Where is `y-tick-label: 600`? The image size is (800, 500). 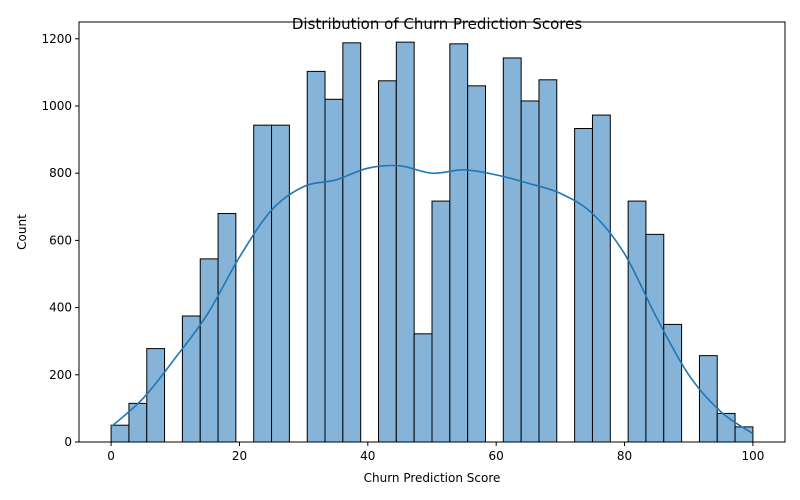
y-tick-label: 600 is located at coordinates (60, 240).